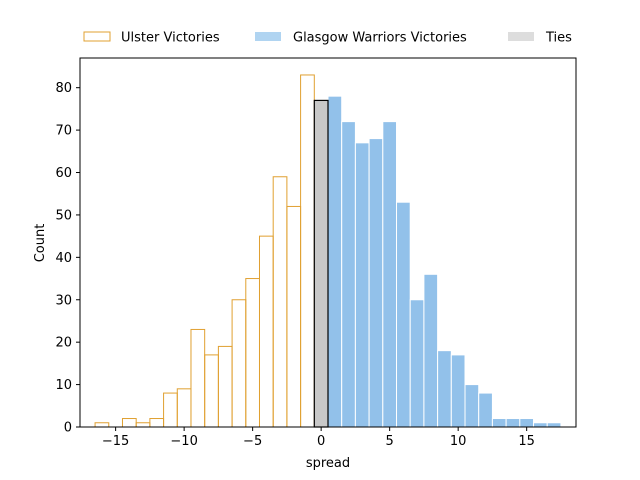 Image resolution: width=640 pixels, height=480 pixels. What do you see at coordinates (321, 441) in the screenshot?
I see `x-tick-label: 0` at bounding box center [321, 441].